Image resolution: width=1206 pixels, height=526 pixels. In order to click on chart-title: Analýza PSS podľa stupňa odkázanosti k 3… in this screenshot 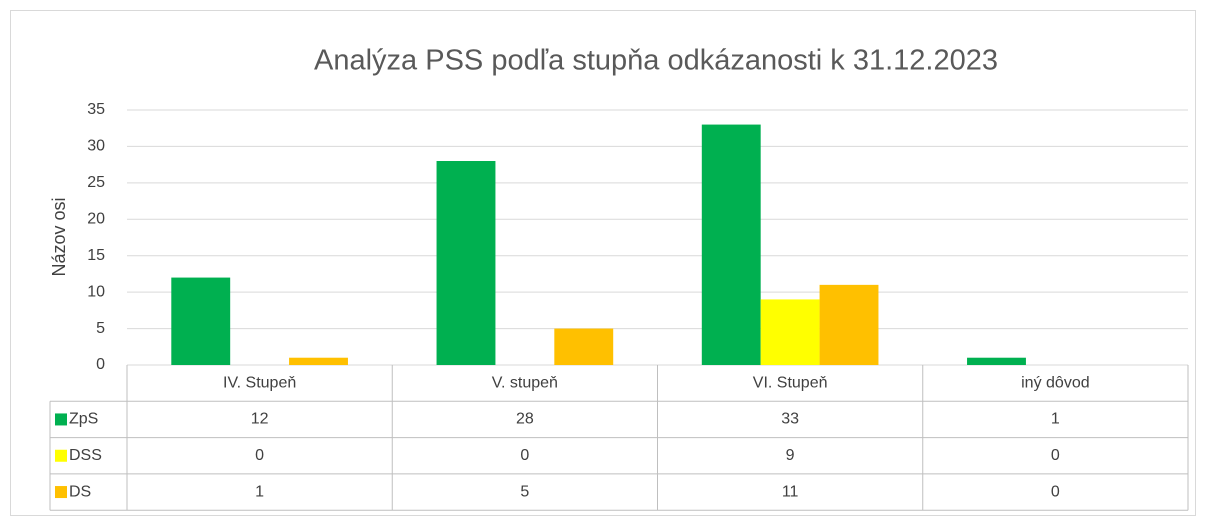, I will do `click(656, 61)`.